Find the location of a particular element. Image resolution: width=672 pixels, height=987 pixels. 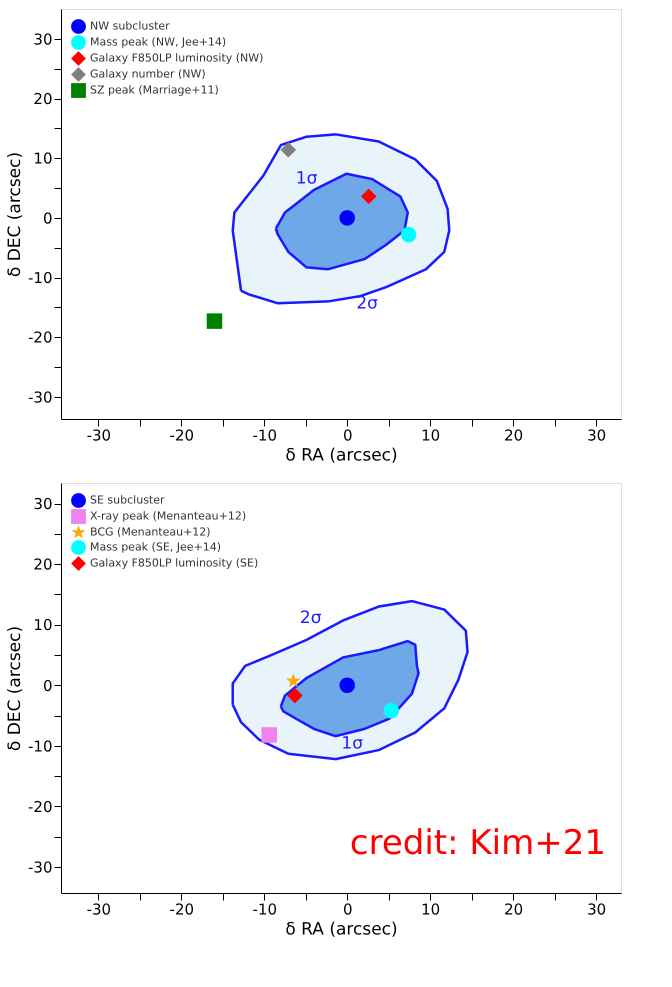

legend-label: SZ peak (Marriage+11) is located at coordinates (154, 90).